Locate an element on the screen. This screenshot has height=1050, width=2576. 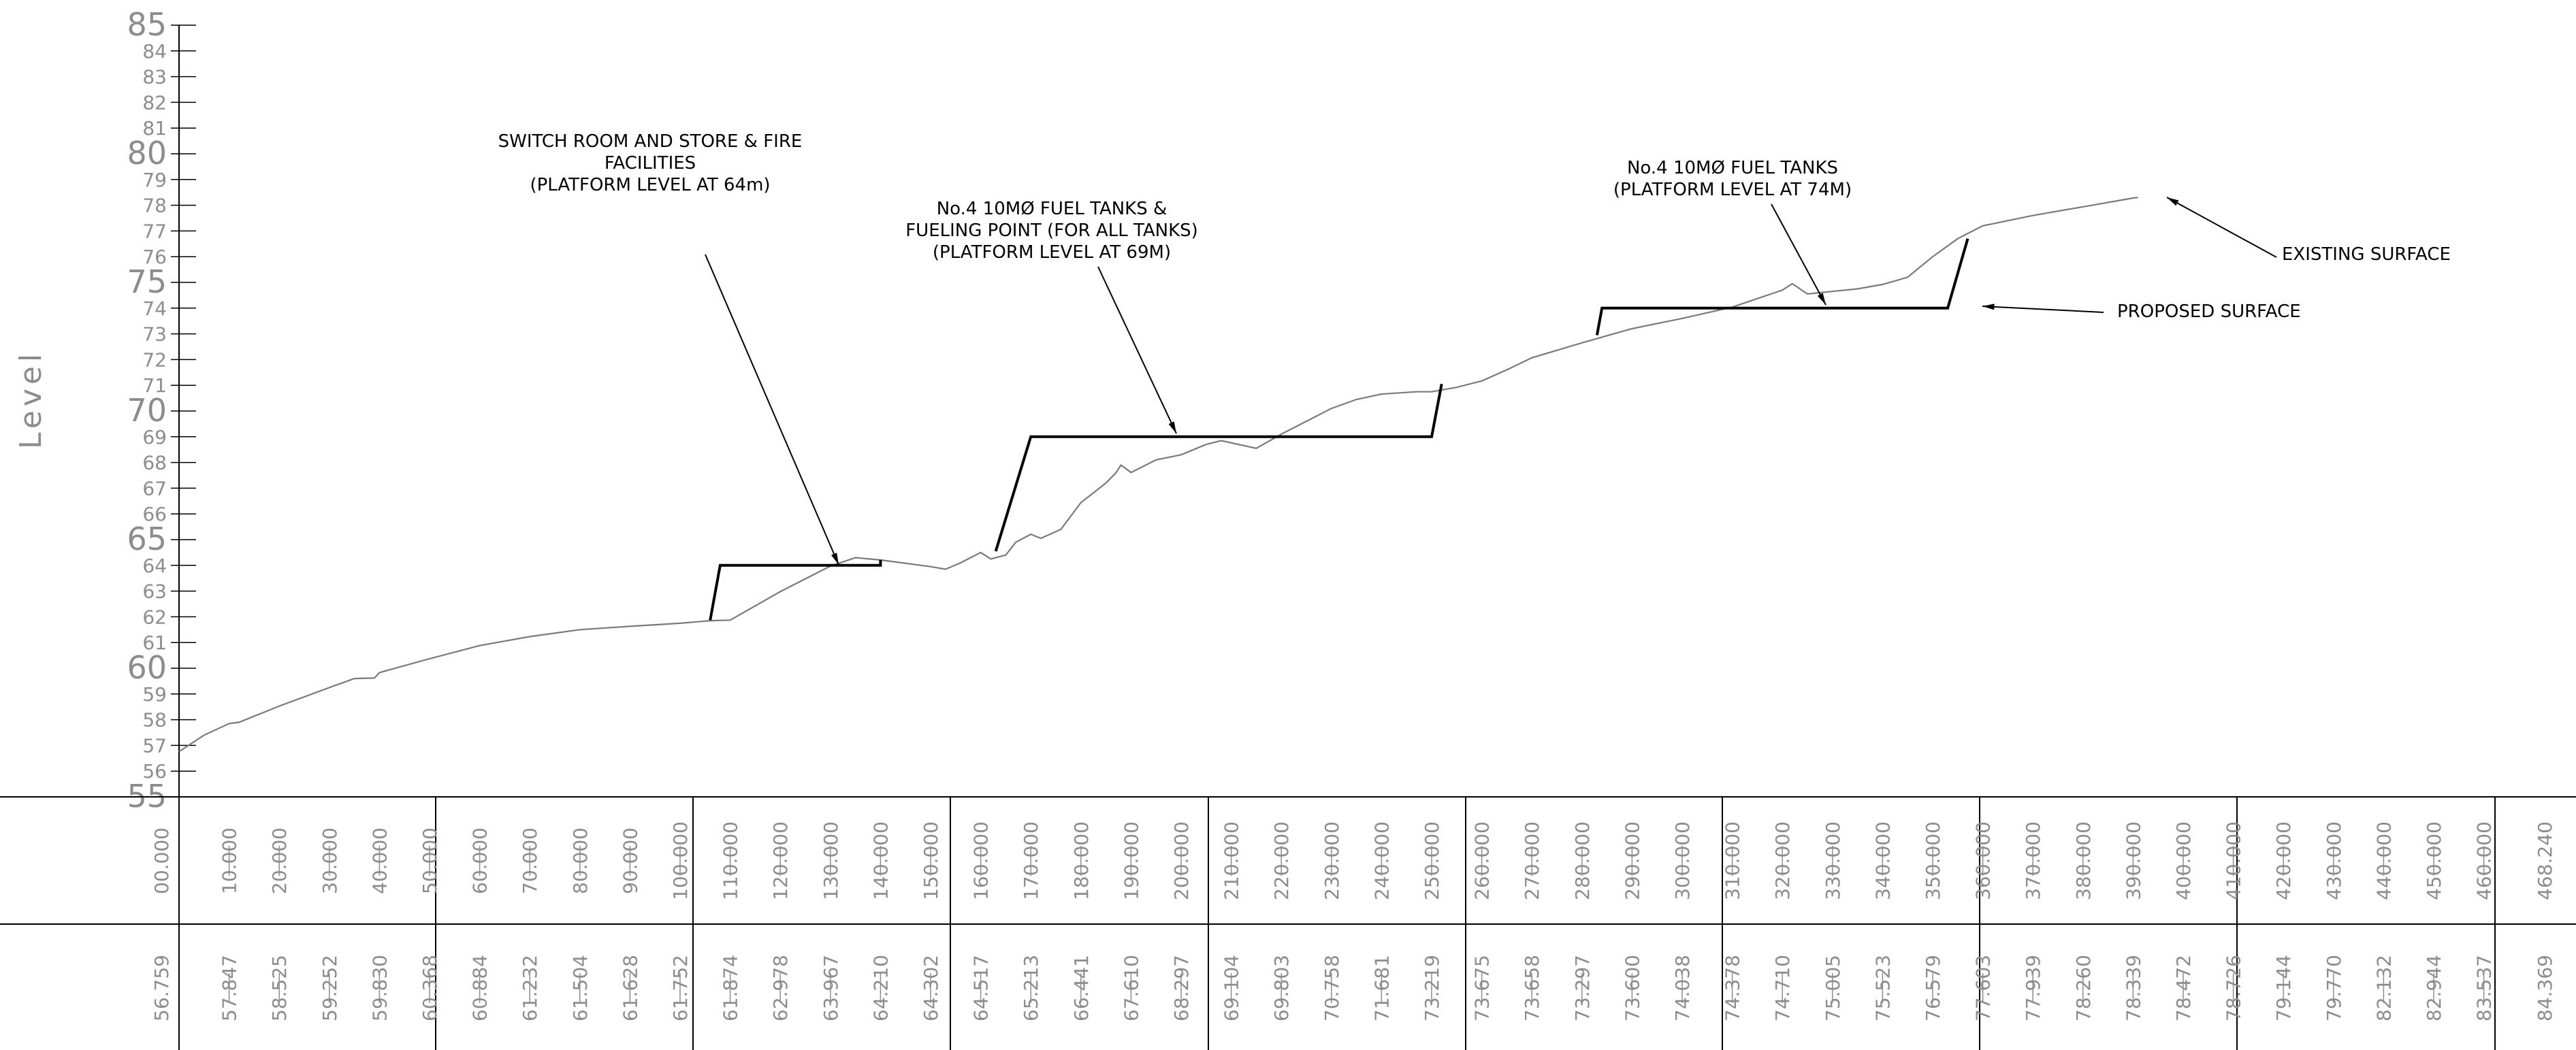
level-tick-label: 82 is located at coordinates (155, 102).